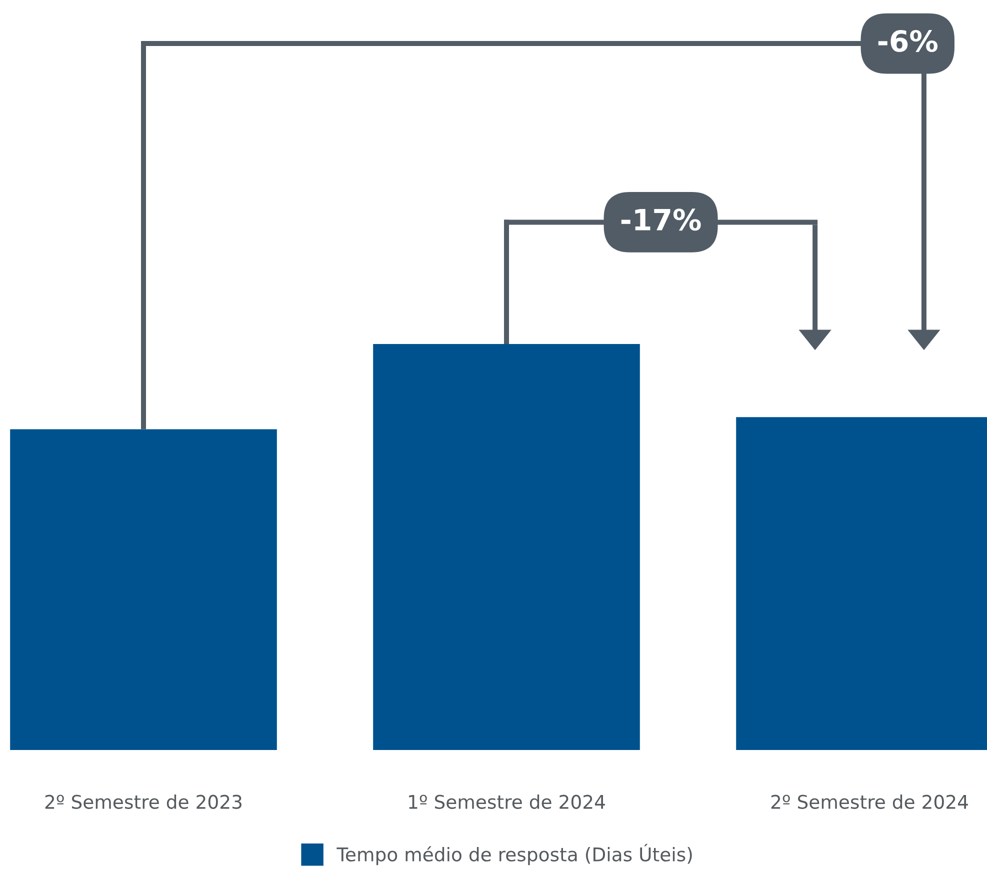 Image resolution: width=987 pixels, height=882 pixels. Describe the element at coordinates (143, 801) in the screenshot. I see `x-tick-label: 2º Semestre de 2023` at that location.